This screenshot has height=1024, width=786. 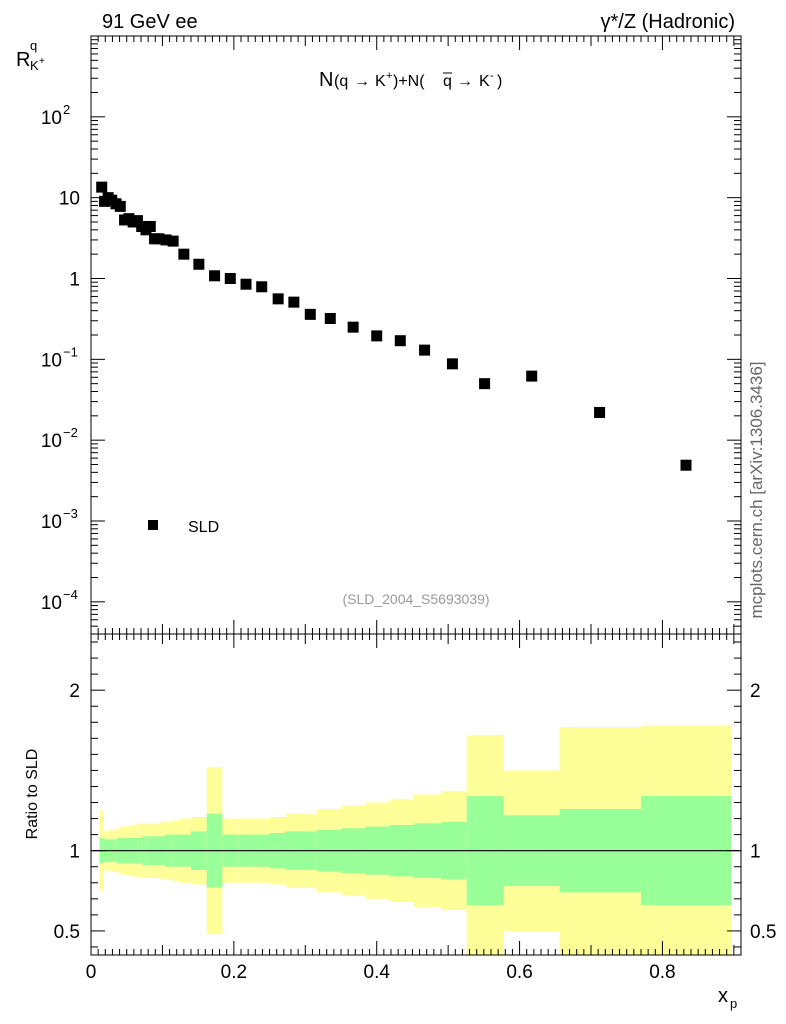 I want to click on title-arrow2: →, so click(x=465, y=81).